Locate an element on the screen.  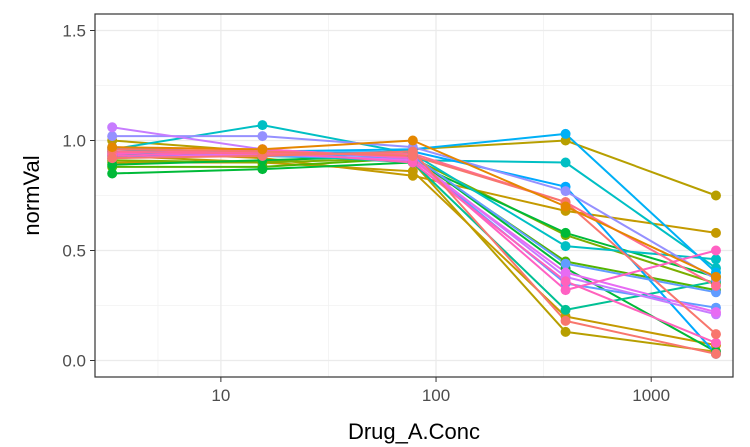
y-tick-label: 0.5 is located at coordinates (74, 251).